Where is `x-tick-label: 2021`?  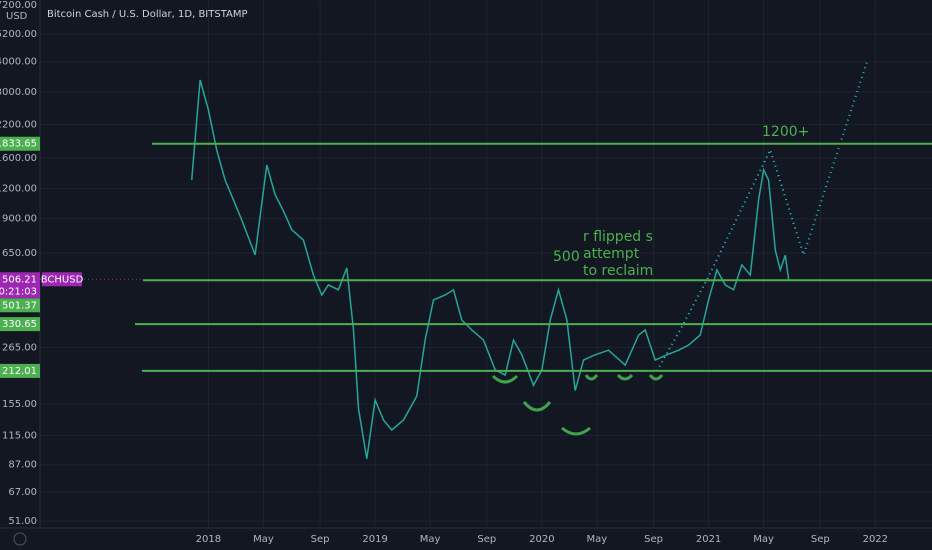
x-tick-label: 2021 is located at coordinates (708, 539).